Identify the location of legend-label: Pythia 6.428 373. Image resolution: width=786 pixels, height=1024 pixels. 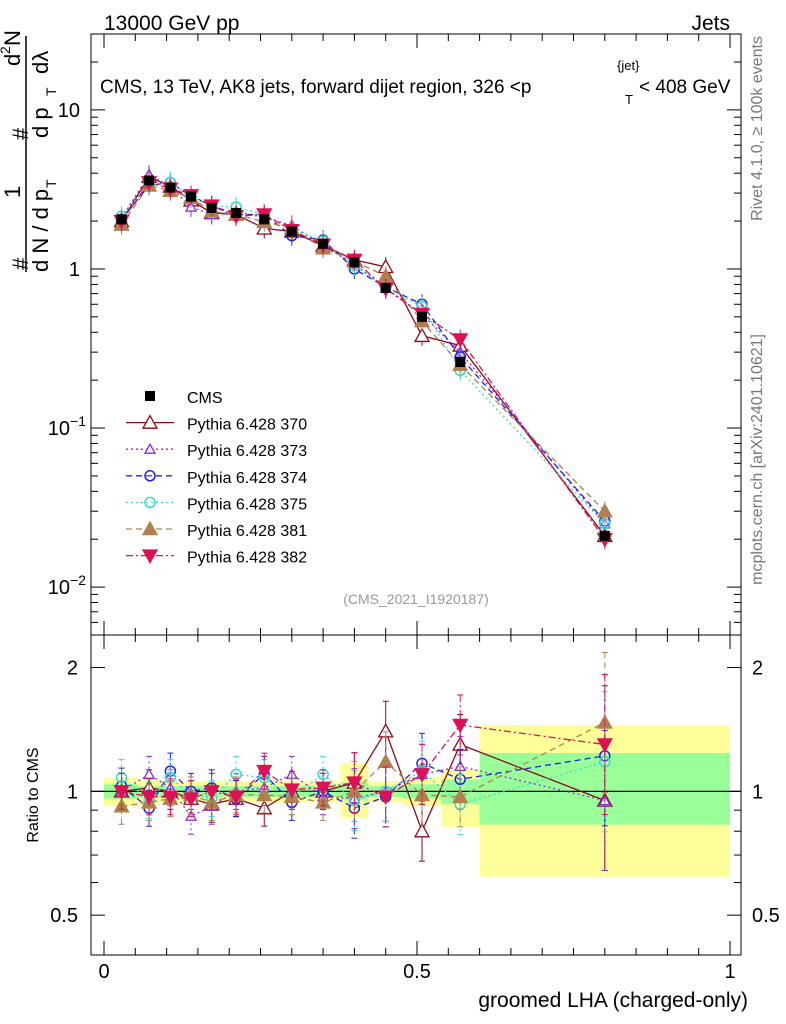
(247, 451).